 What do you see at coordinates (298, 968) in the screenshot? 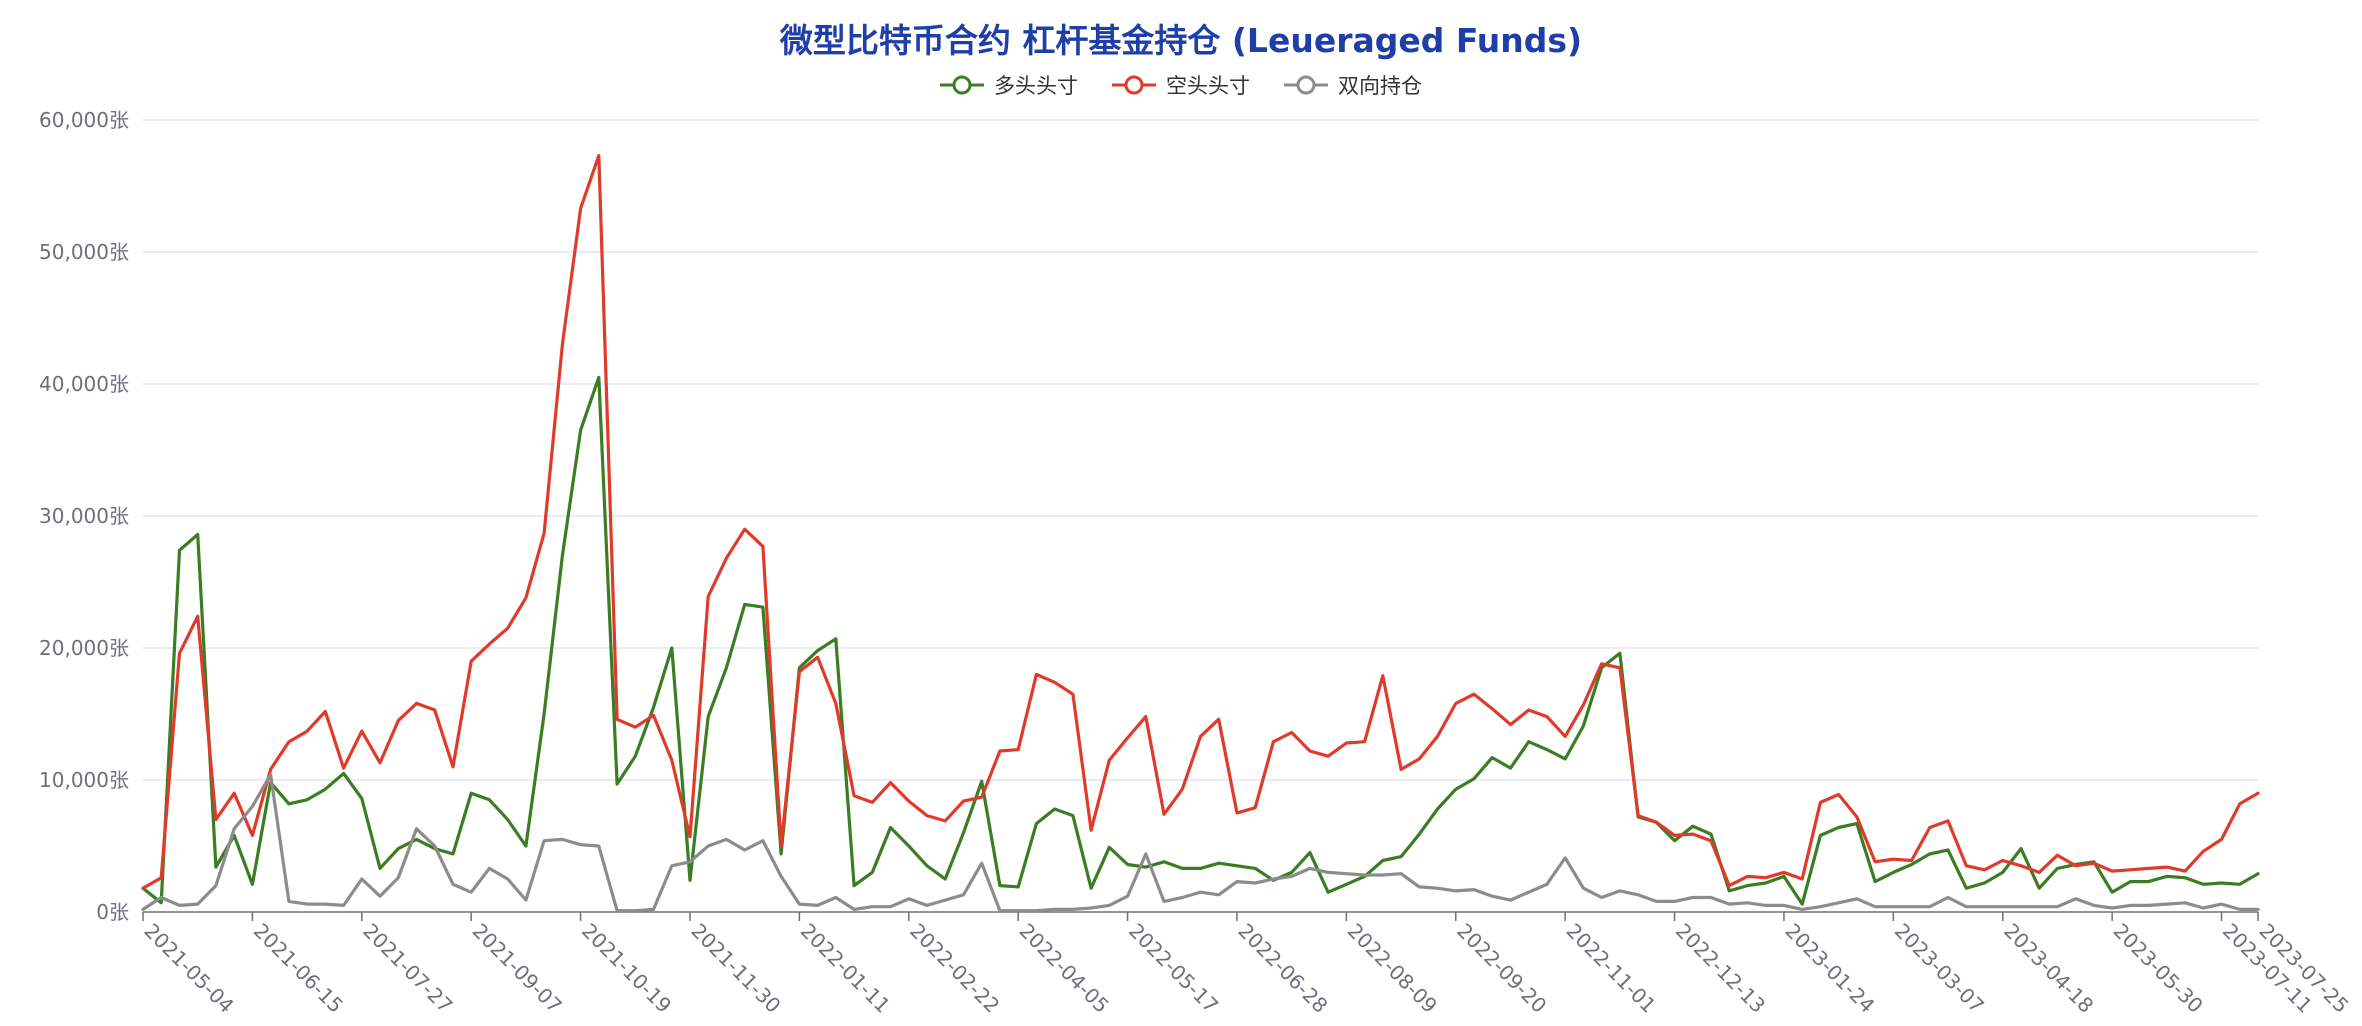
I see `x-tick-label: 2021-06-15` at bounding box center [298, 968].